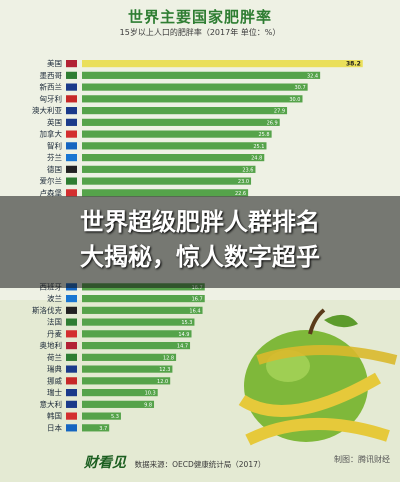 The width and height of the screenshot is (400, 482). I want to click on category-label: 奥地利, so click(51, 345).